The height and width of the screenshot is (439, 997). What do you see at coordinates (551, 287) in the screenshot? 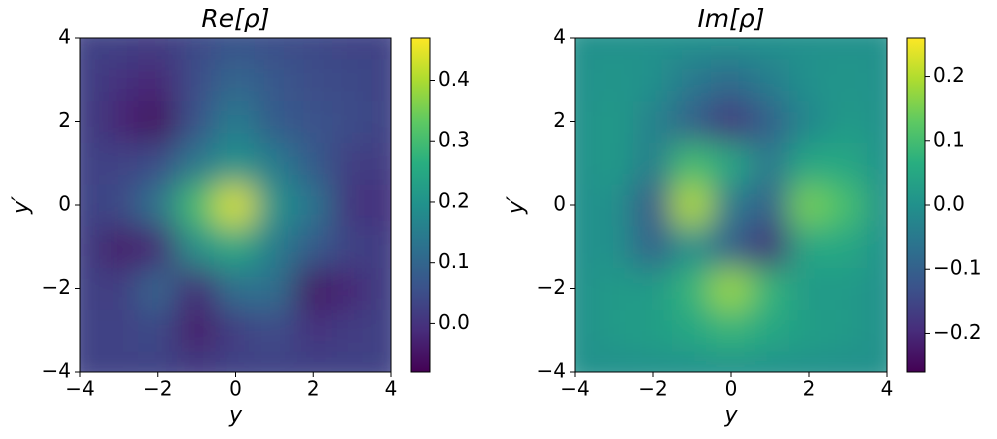
I see `y-tick-label: −2` at bounding box center [551, 287].